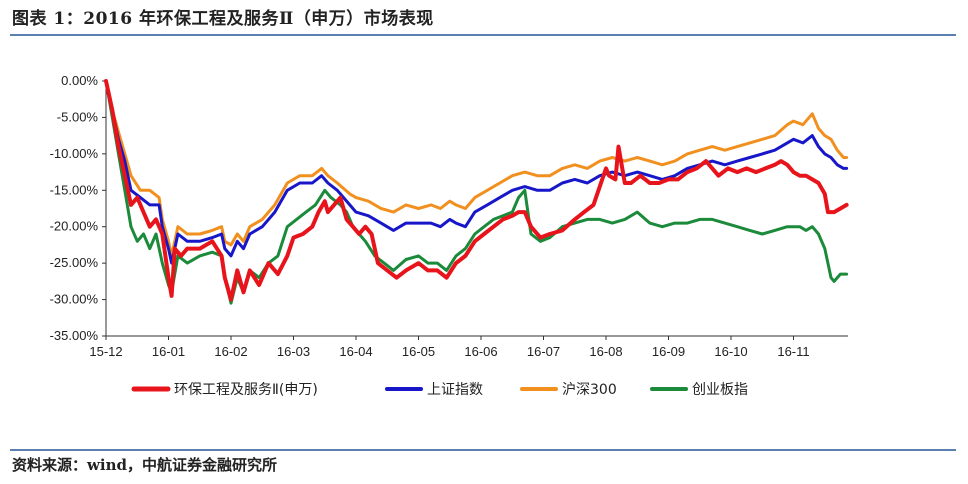 The image size is (968, 484). What do you see at coordinates (74, 262) in the screenshot?
I see `y-tick-label: -25.00%` at bounding box center [74, 262].